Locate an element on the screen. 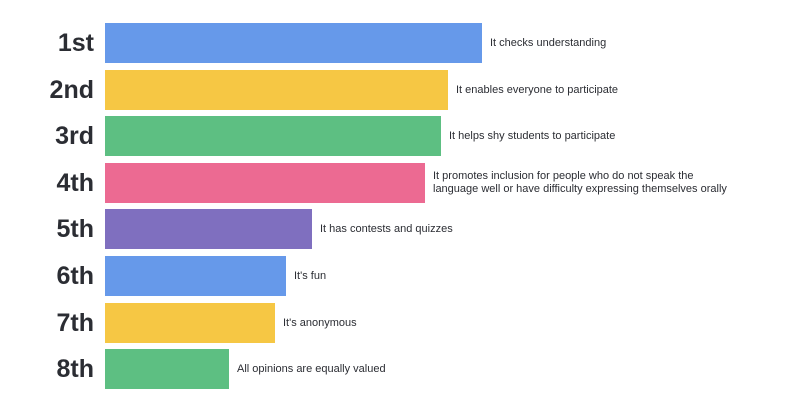  bar-label-text: It has contests and quizzes is located at coordinates (386, 229).